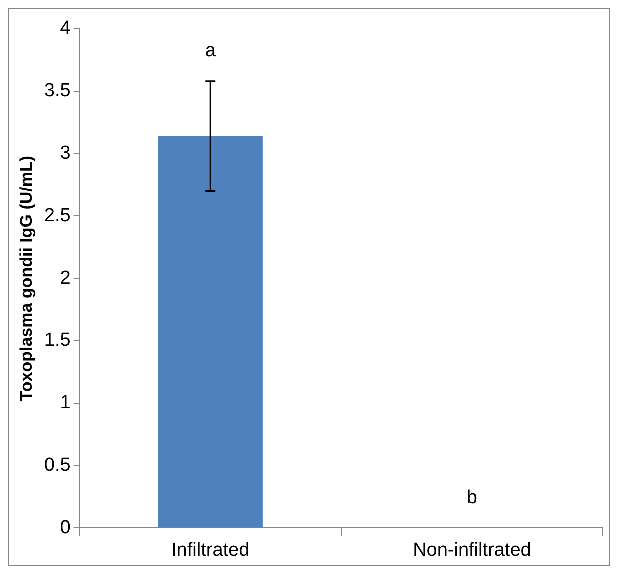  I want to click on y-tick-label: 1.5, so click(57, 341).